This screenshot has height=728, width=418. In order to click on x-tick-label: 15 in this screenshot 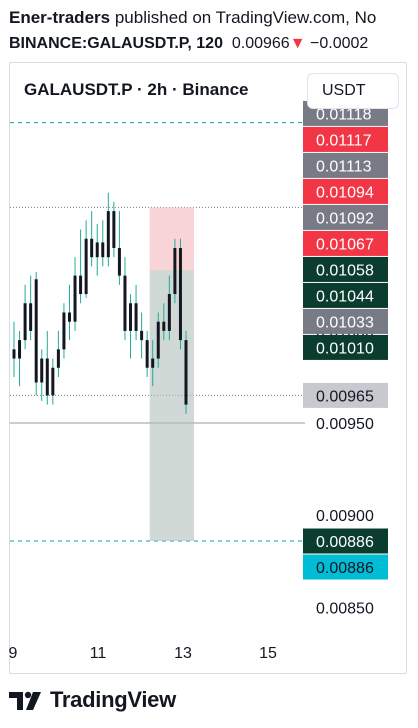, I will do `click(268, 653)`.